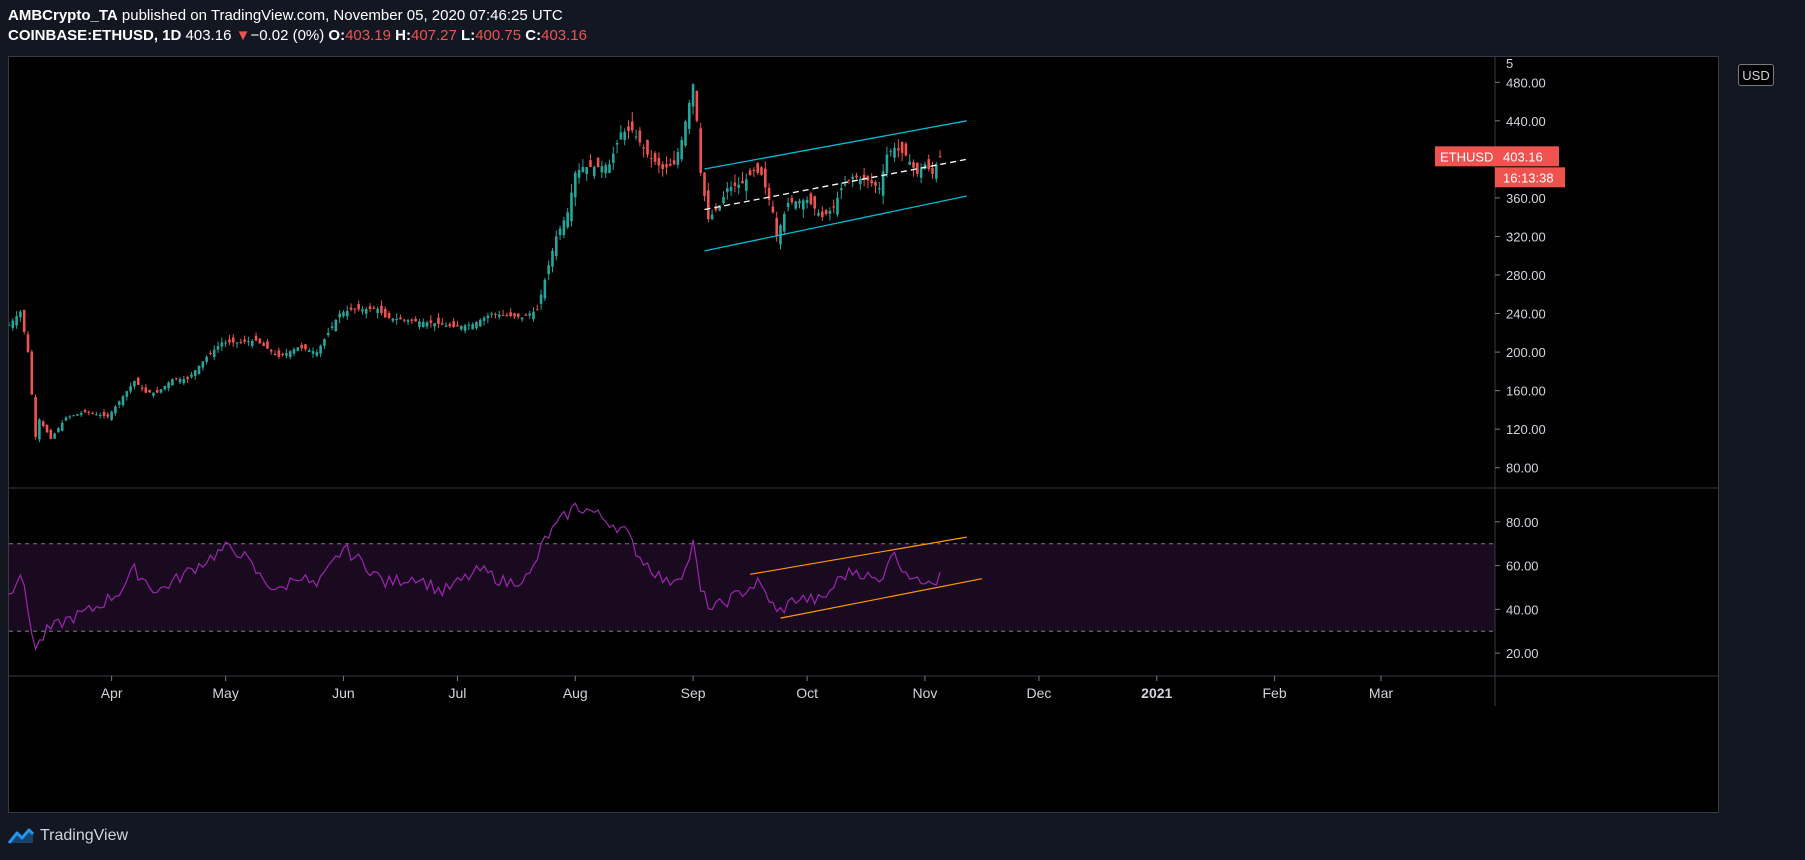 The image size is (1805, 860). What do you see at coordinates (433, 35) in the screenshot?
I see `high-value: 407.27` at bounding box center [433, 35].